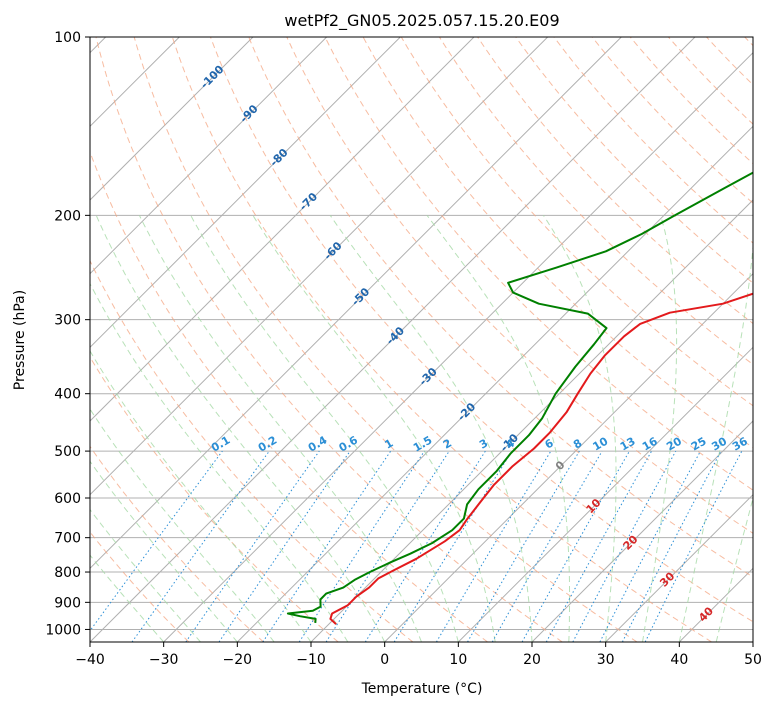 The image size is (775, 708). I want to click on y-tick-label: 600, so click(67, 499).